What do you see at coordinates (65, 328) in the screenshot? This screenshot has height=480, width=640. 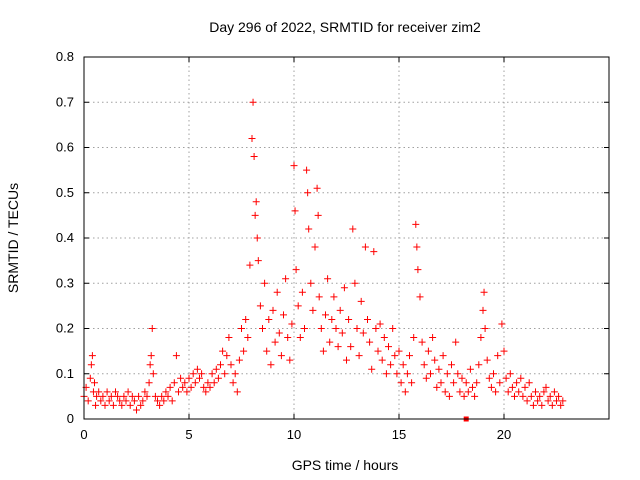 I see `y-tick-label: 0.2` at bounding box center [65, 328].